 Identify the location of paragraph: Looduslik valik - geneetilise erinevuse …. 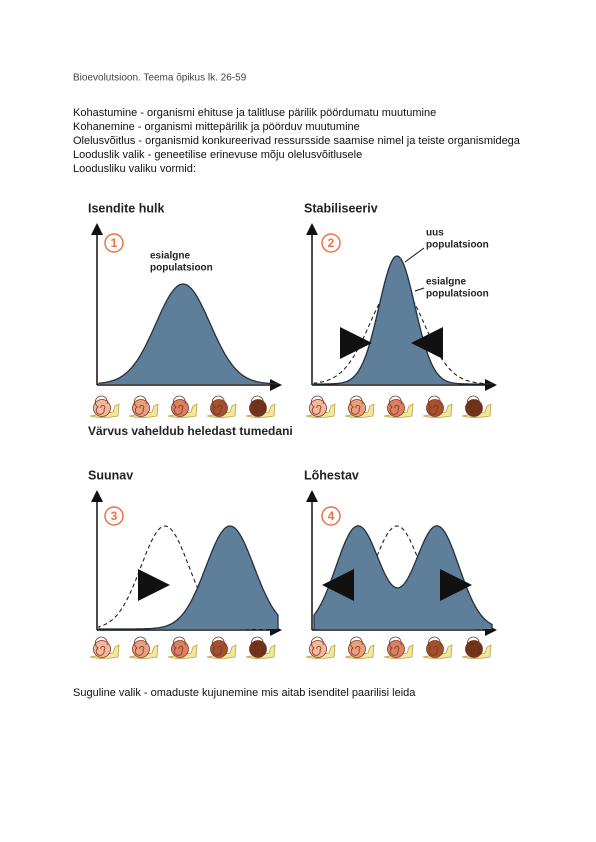
(217, 155).